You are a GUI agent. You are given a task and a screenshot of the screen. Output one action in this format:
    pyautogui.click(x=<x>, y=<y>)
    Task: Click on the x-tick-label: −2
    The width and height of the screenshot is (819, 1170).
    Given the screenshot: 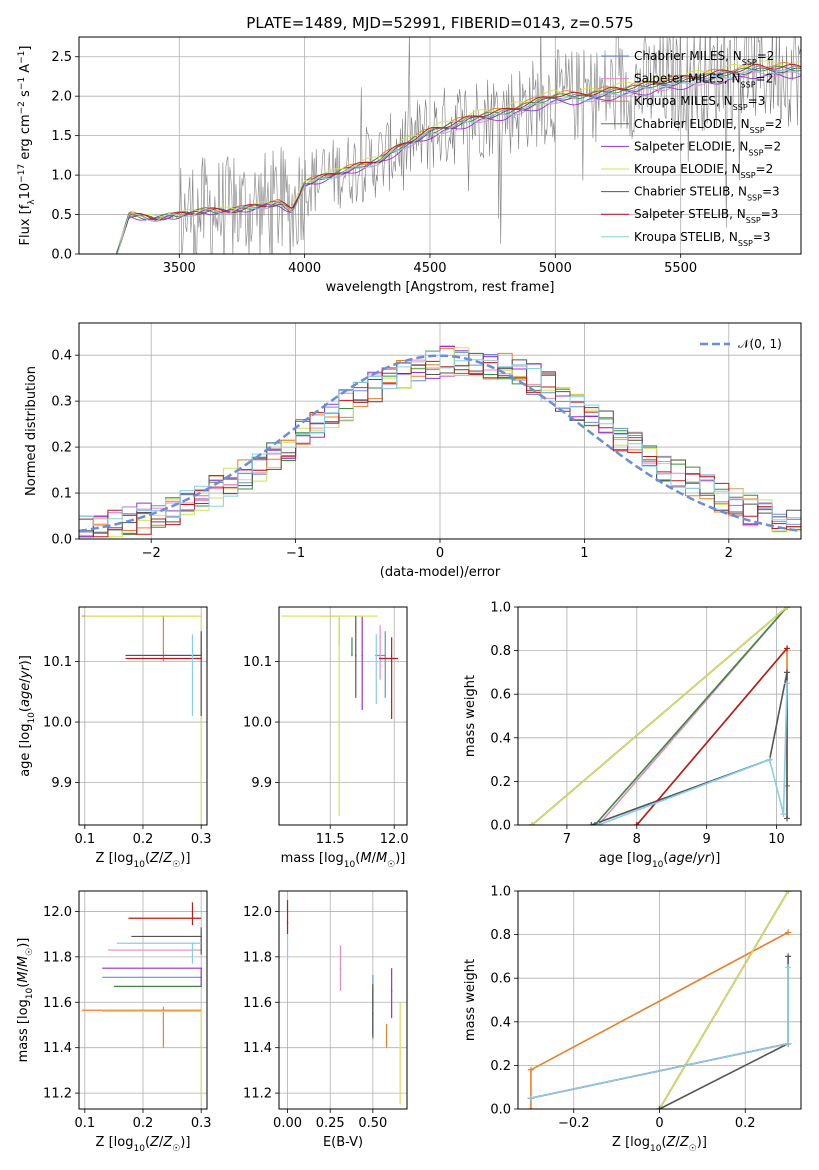 What is the action you would take?
    pyautogui.click(x=151, y=553)
    